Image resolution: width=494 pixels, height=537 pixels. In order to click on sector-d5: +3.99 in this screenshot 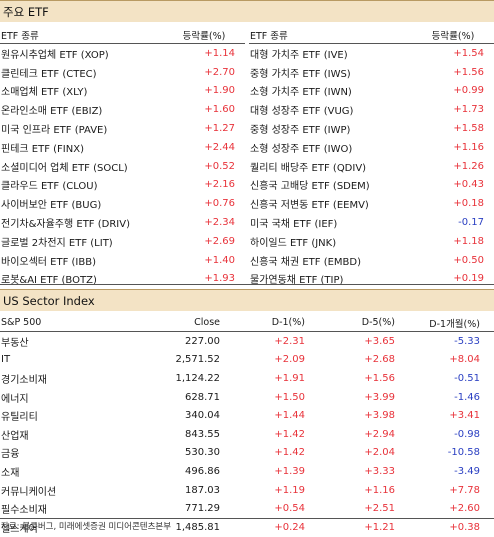, I will do `click(379, 397)`.